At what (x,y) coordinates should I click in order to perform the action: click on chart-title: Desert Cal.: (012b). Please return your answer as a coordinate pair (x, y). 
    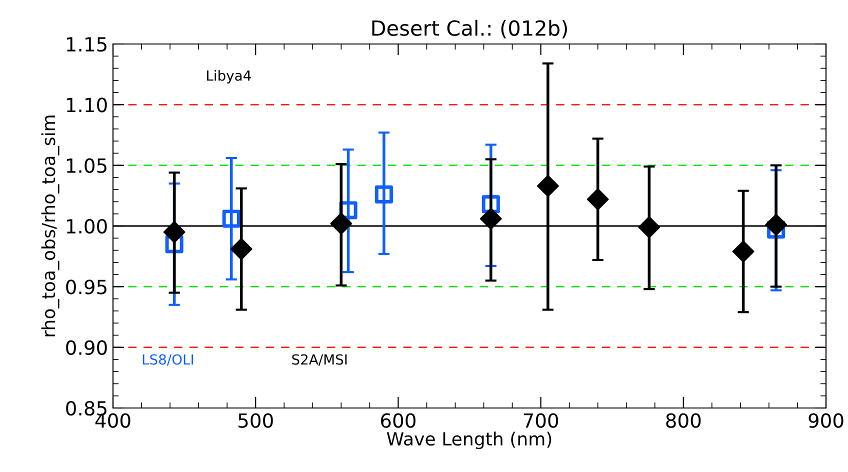
    Looking at the image, I should click on (469, 29).